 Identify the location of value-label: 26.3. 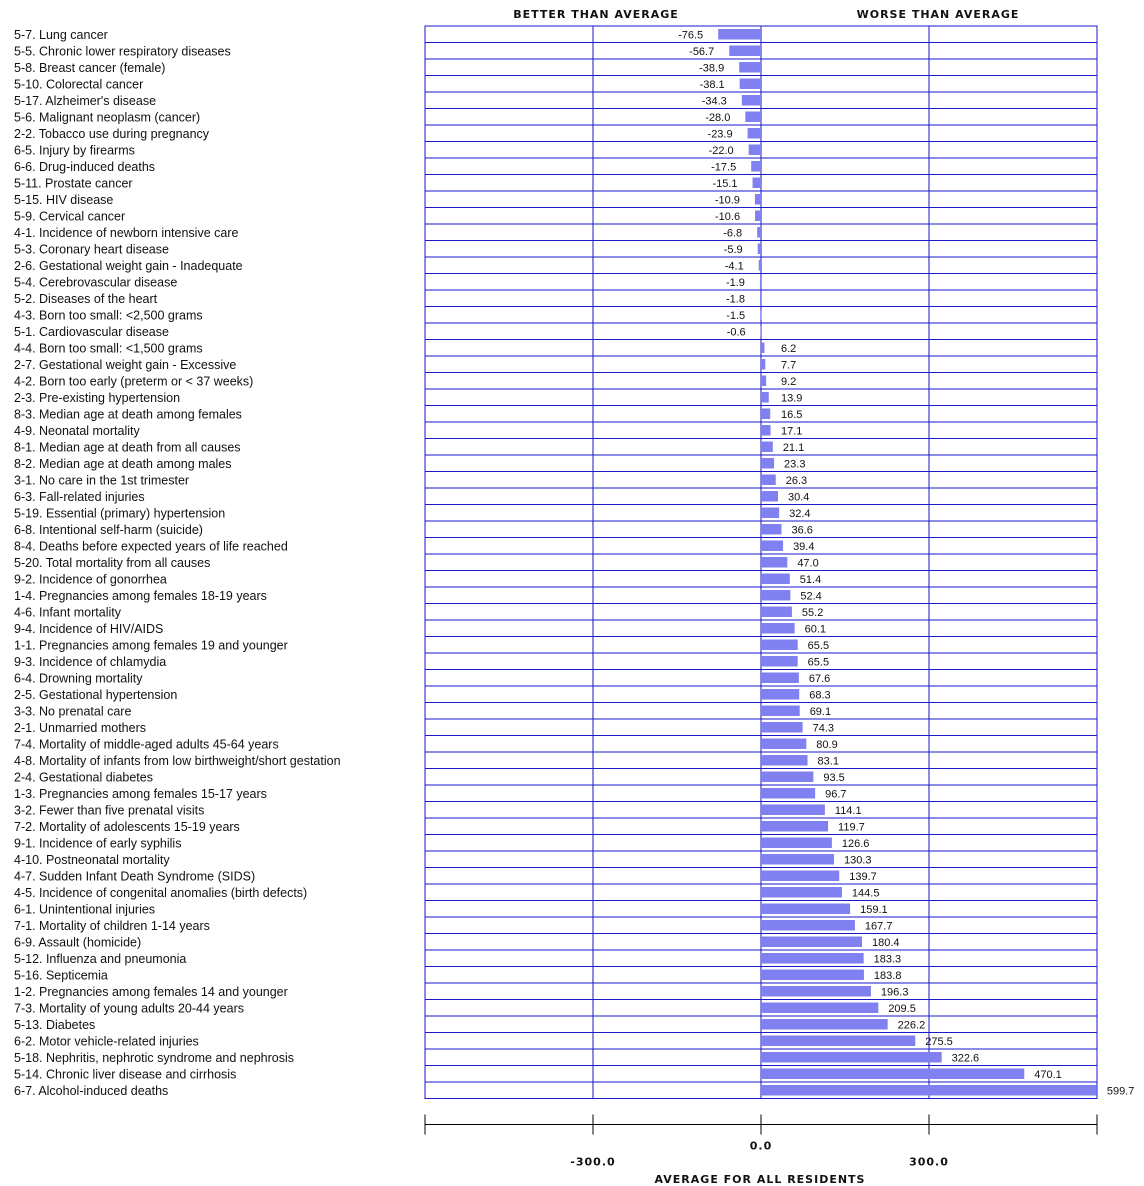
(796, 481).